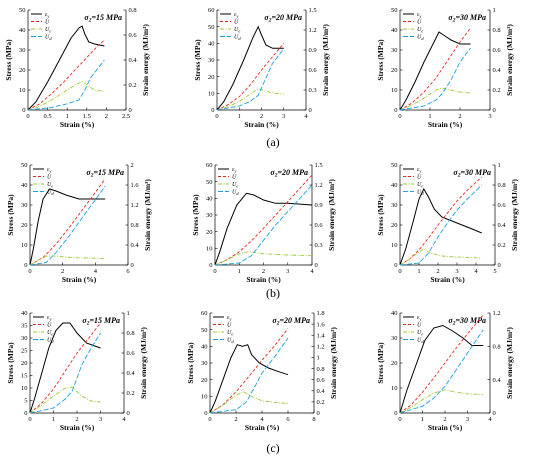 The height and width of the screenshot is (465, 550). Describe the element at coordinates (394, 388) in the screenshot. I see `y-tick-label: 10` at that location.